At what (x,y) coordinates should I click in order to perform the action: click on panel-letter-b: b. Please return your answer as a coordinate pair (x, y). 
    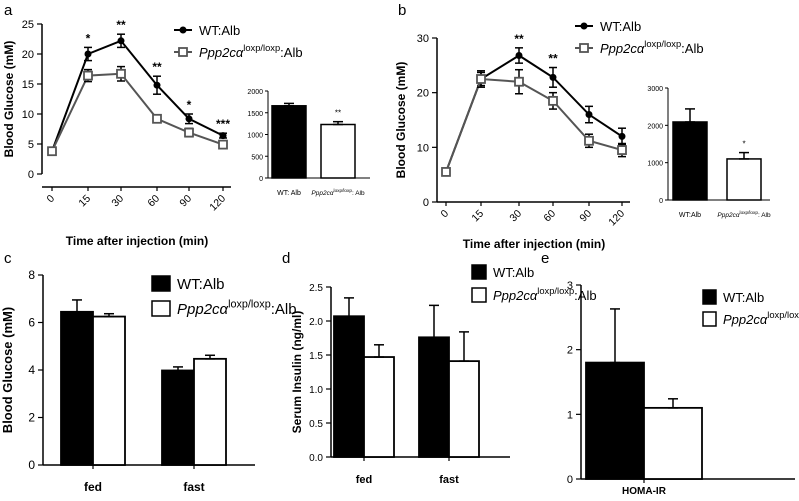
    Looking at the image, I should click on (402, 10).